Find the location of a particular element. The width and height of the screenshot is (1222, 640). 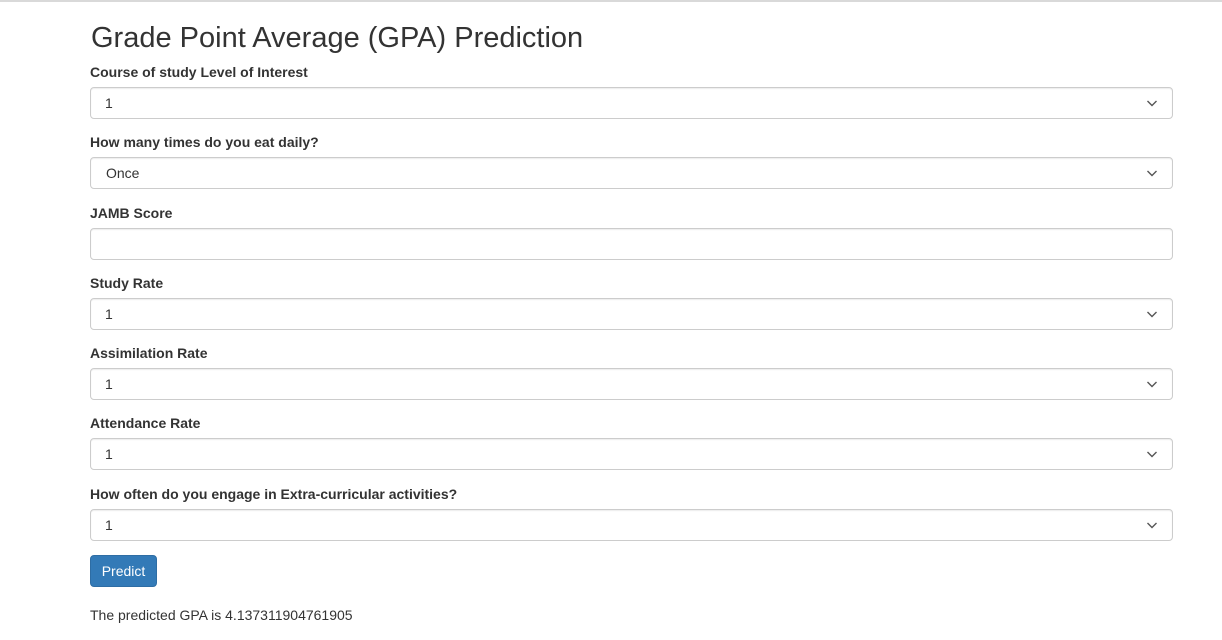

assimilation-rate-value: 1 is located at coordinates (109, 384).